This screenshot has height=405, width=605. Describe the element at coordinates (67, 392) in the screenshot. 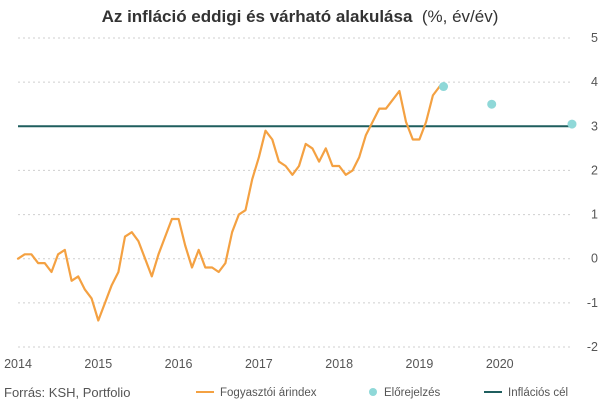

I see `source-note: Forrás: KSH, Portfolio` at that location.